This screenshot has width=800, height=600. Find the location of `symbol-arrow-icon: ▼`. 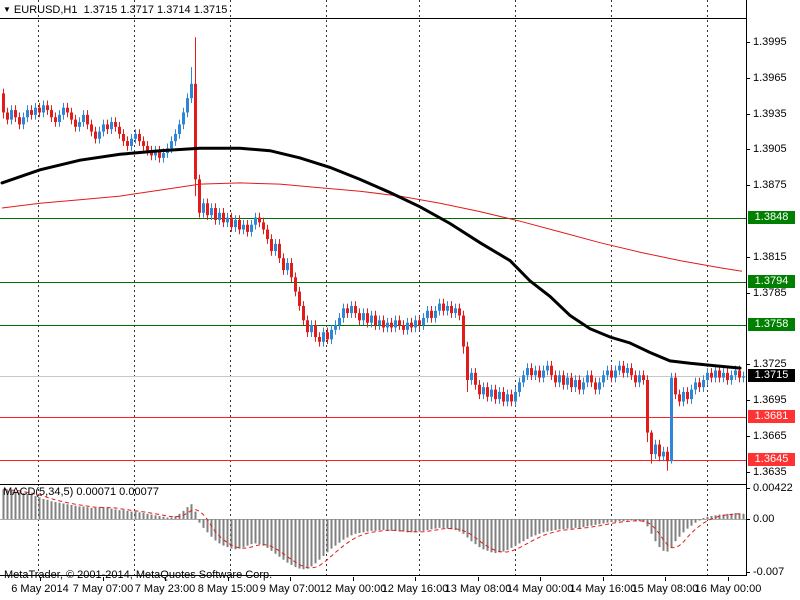

symbol-arrow-icon: ▼ is located at coordinates (7, 9).